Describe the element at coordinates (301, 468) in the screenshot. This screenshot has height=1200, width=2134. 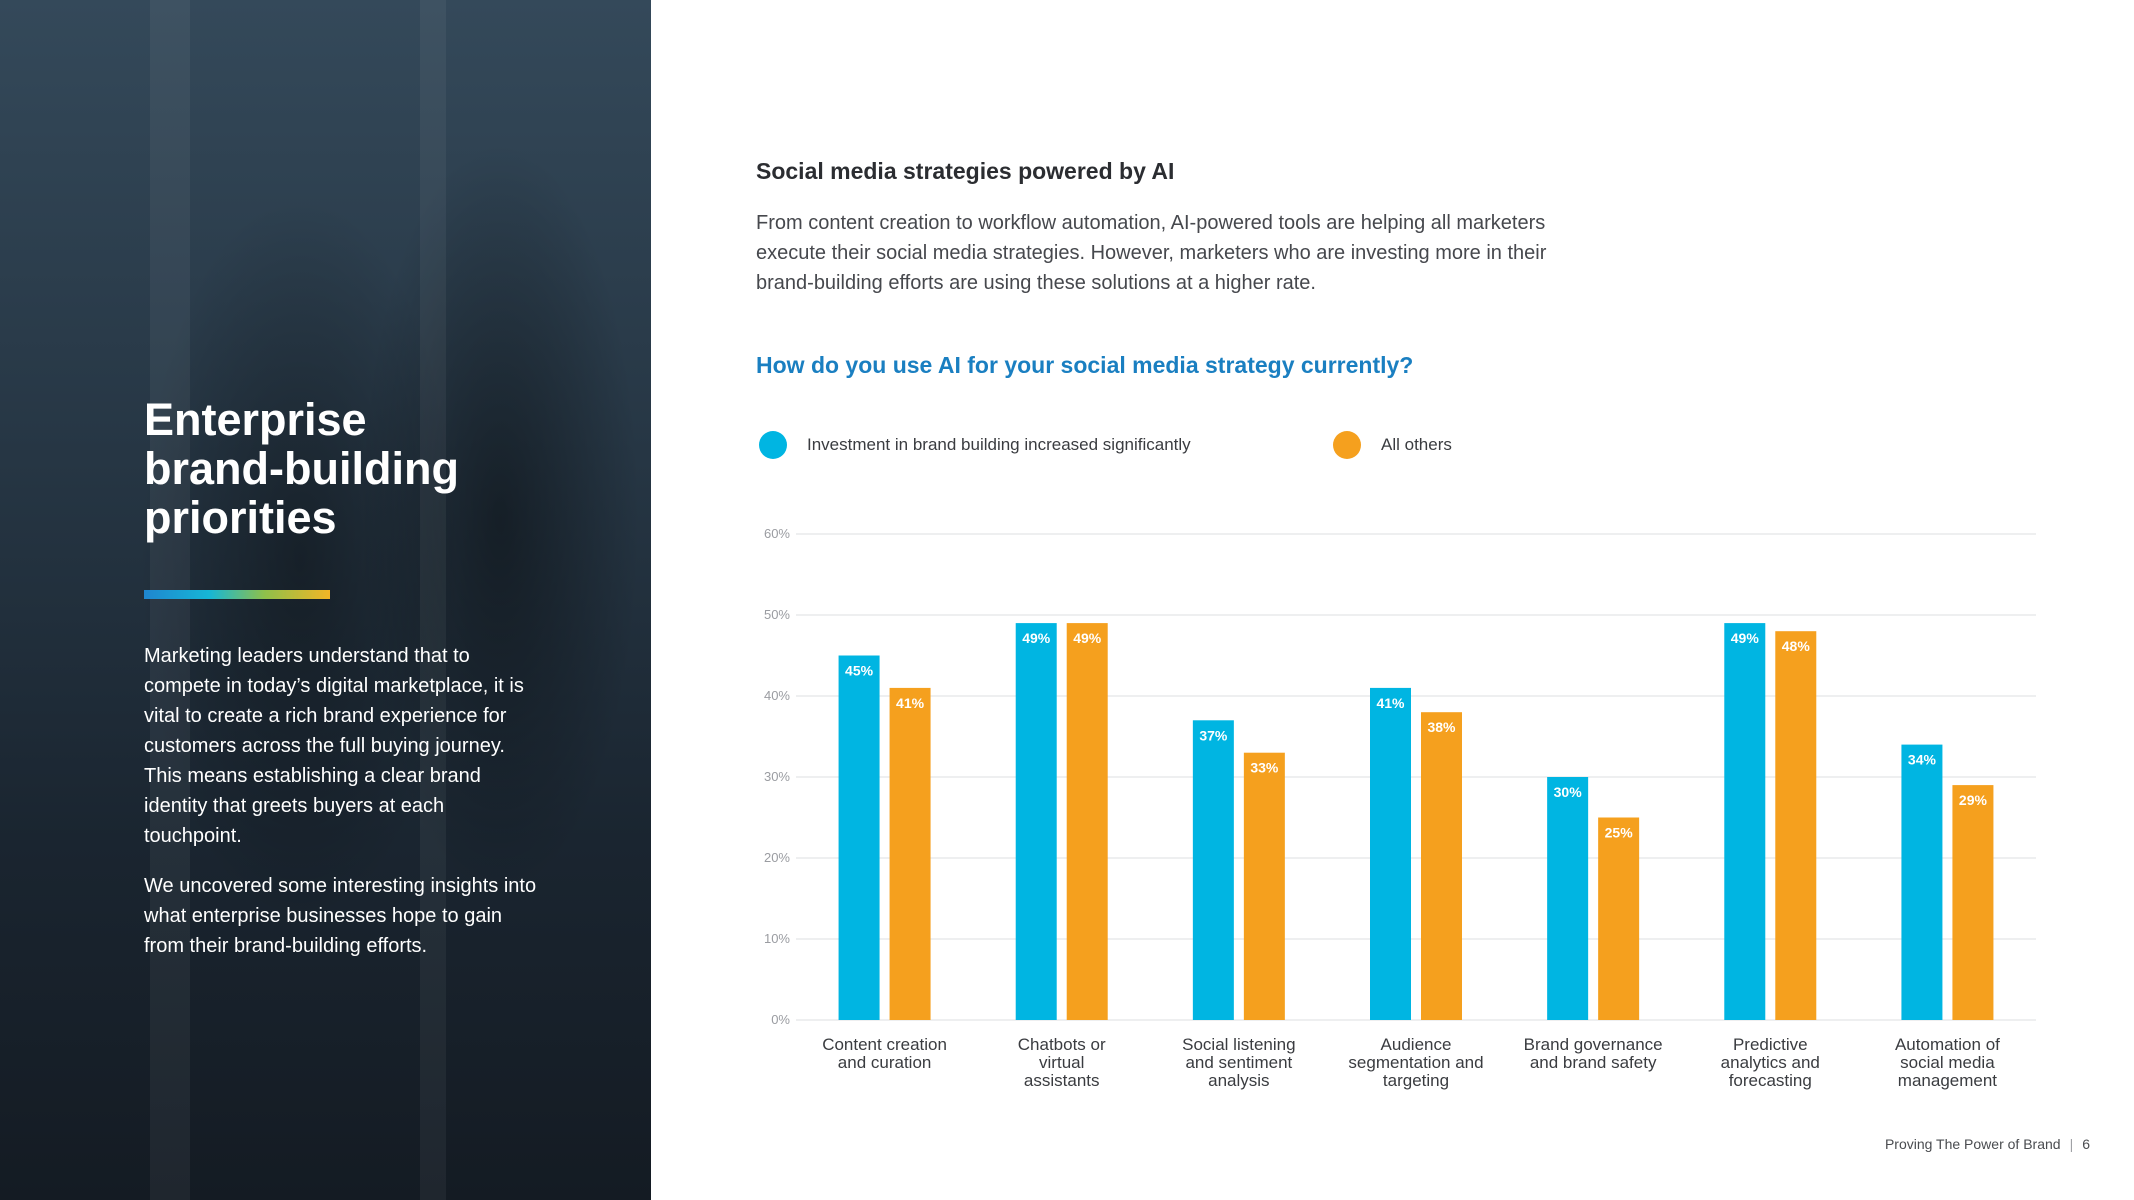
I see `page-title: Enterprise brand-building priorities` at that location.